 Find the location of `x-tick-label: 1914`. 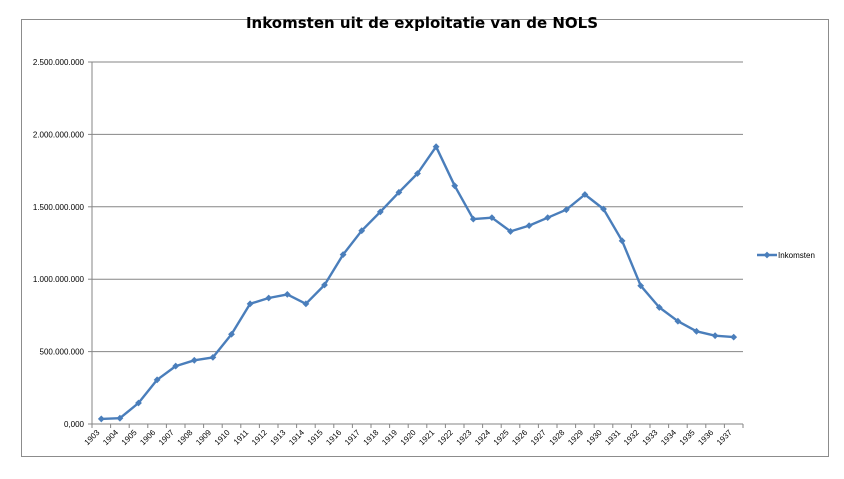

x-tick-label: 1914 is located at coordinates (296, 437).